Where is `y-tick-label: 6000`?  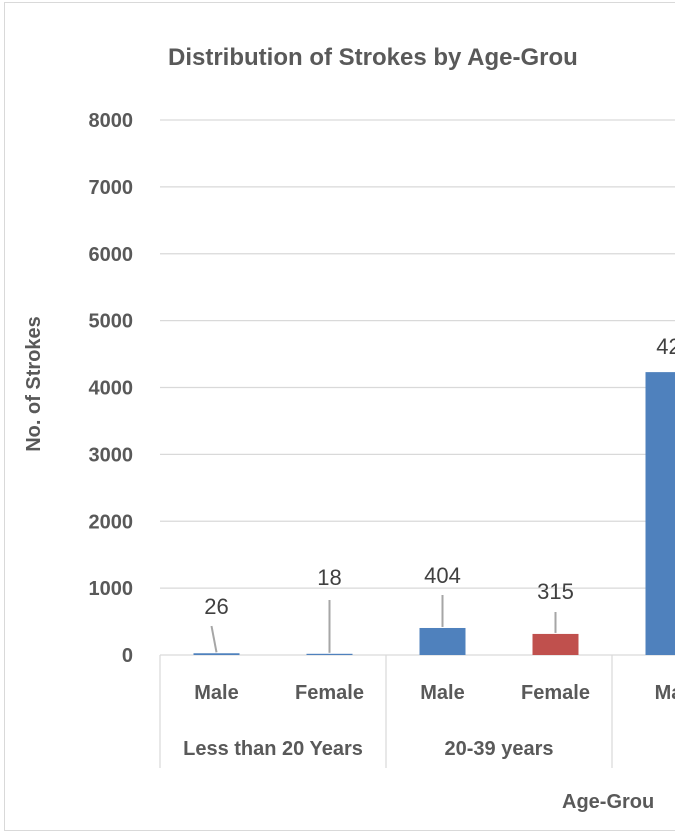
y-tick-label: 6000 is located at coordinates (111, 255).